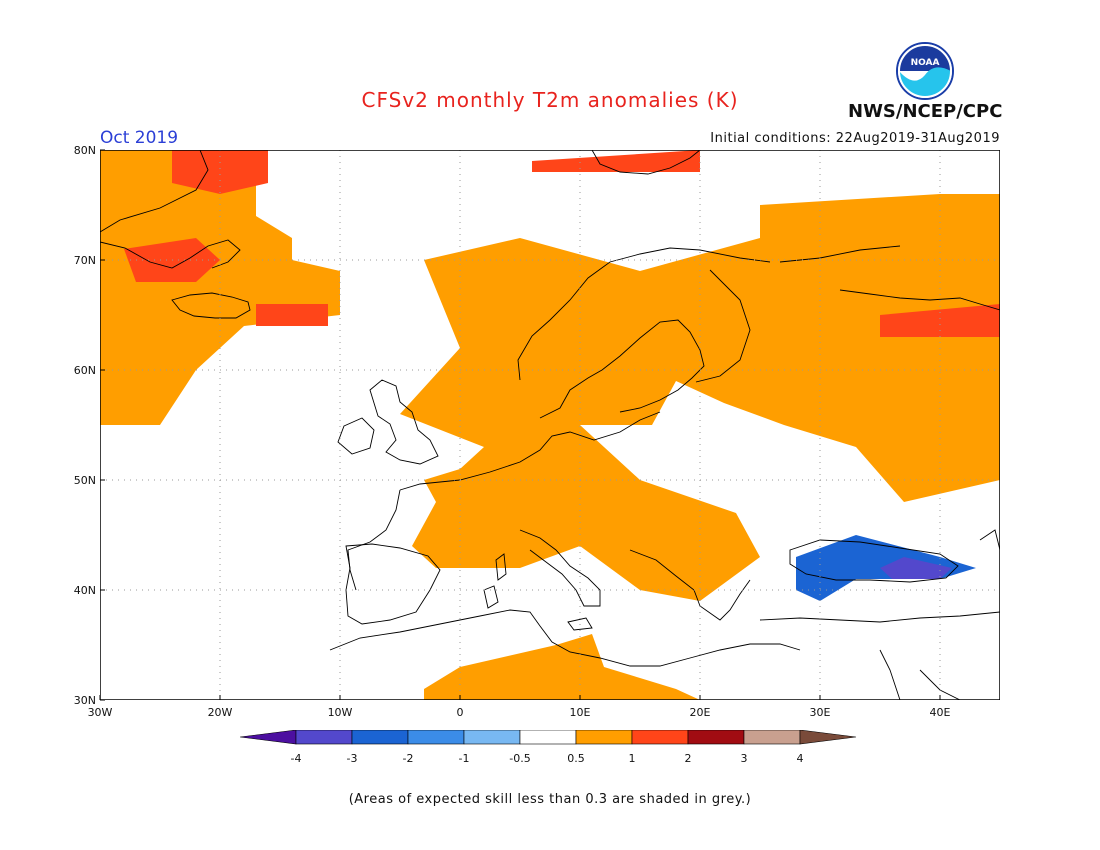 The height and width of the screenshot is (850, 1100). I want to click on colorbar-label: -4, so click(296, 758).